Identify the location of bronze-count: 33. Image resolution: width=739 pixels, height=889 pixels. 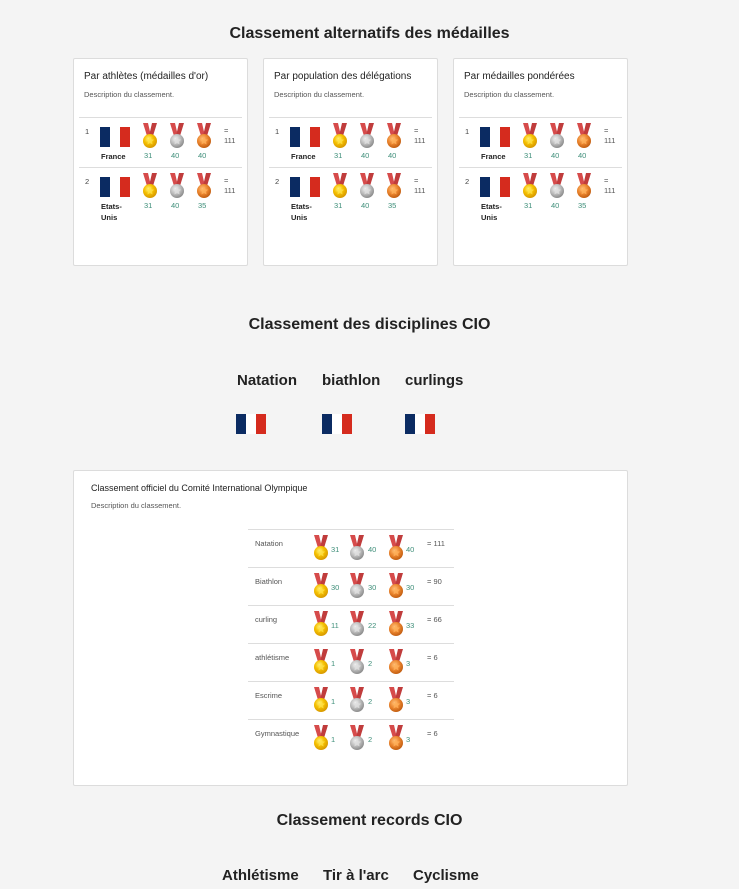
(410, 625).